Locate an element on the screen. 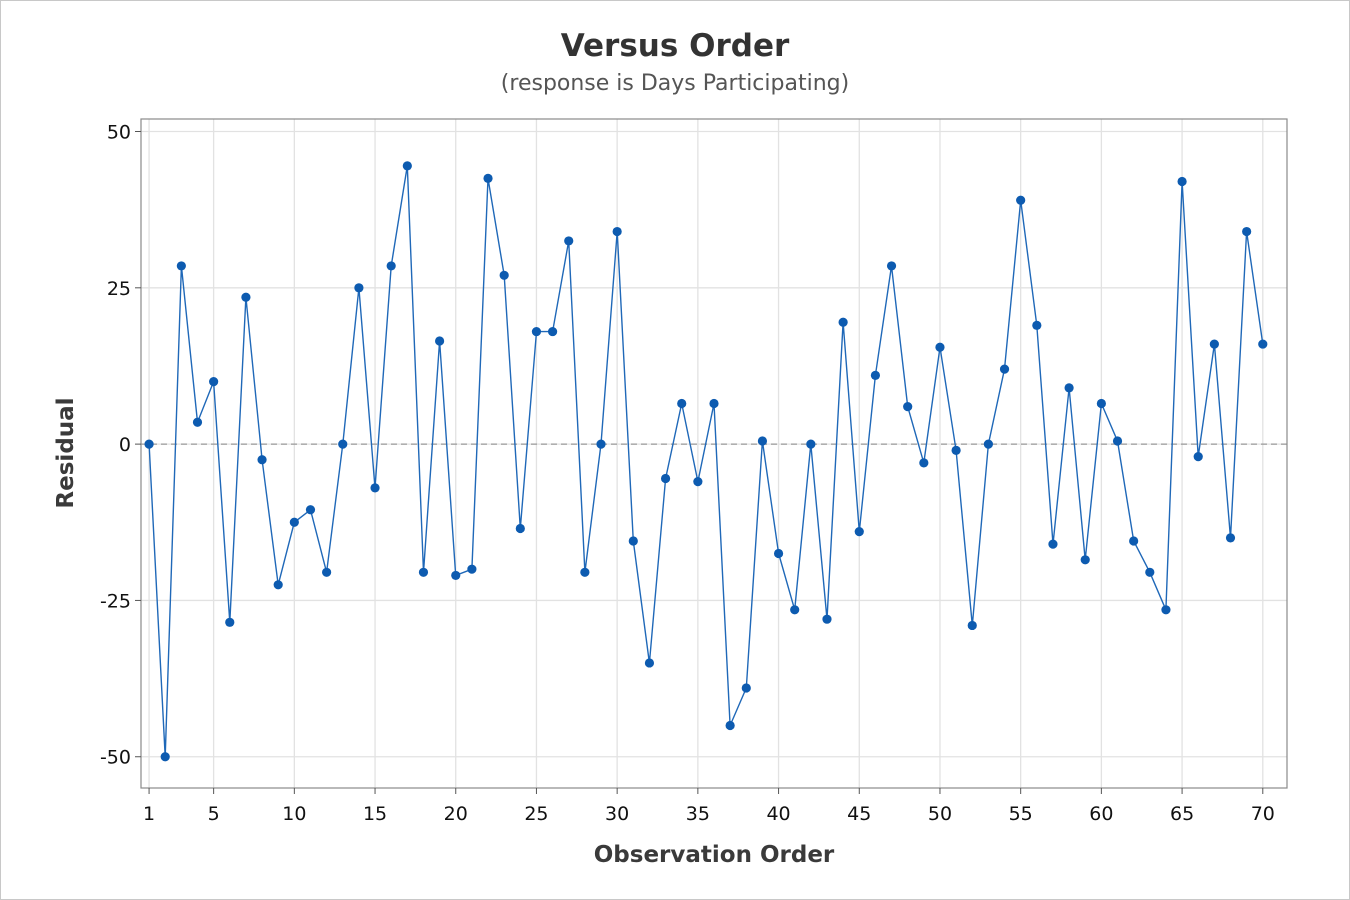 Image resolution: width=1350 pixels, height=900 pixels. x-axis-ticks: 1 5 10 15 20 25 30 35 40 45 50 55 60 65 70 is located at coordinates (709, 806).